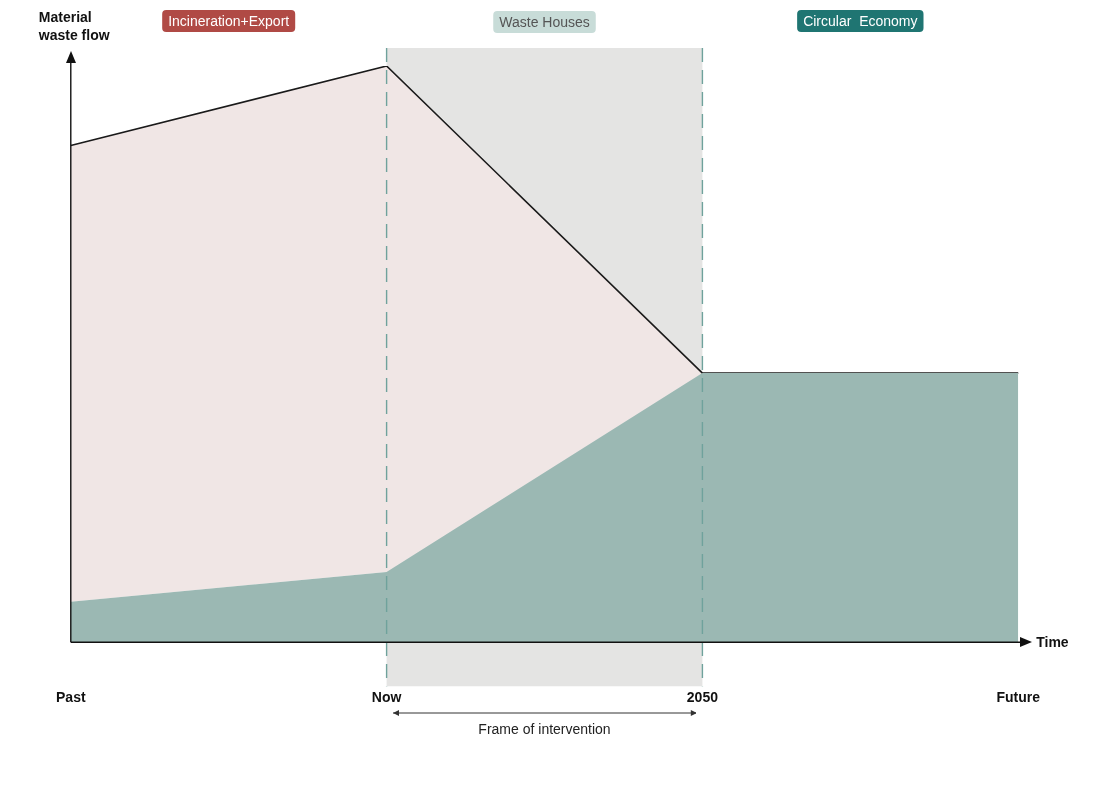 This screenshot has width=1097, height=792. What do you see at coordinates (229, 20) in the screenshot?
I see `text: Incineration+Export` at bounding box center [229, 20].